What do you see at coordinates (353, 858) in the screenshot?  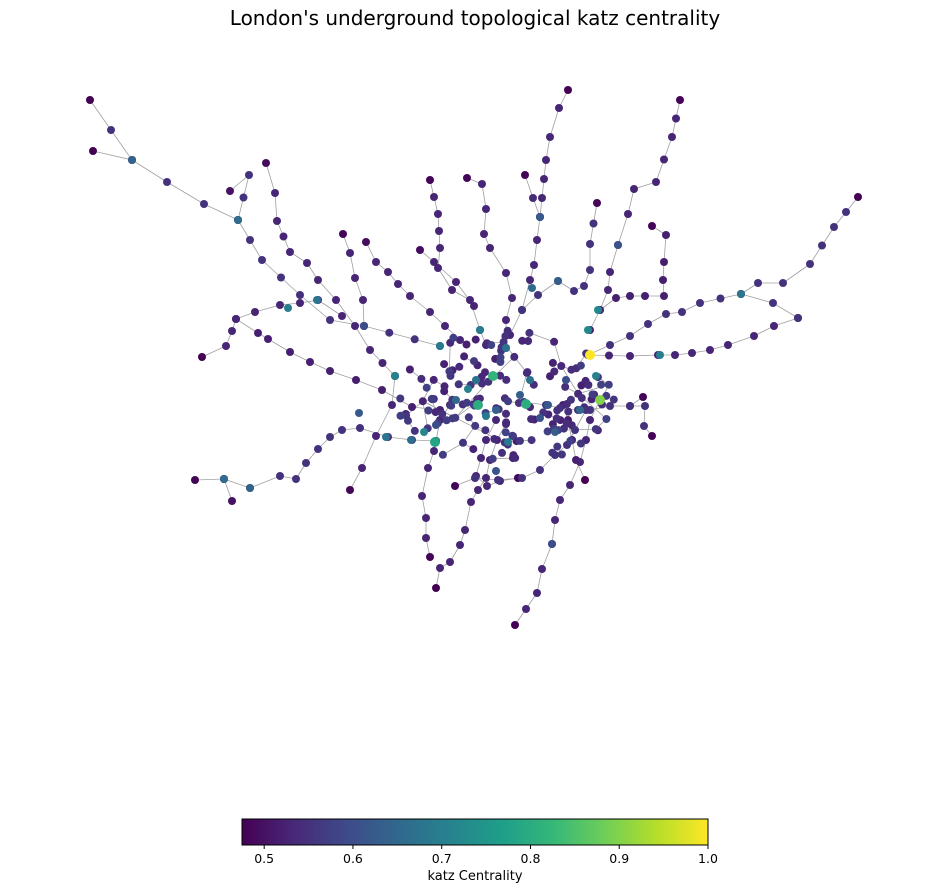 I see `colorbar-tick-label: 0.6` at bounding box center [353, 858].